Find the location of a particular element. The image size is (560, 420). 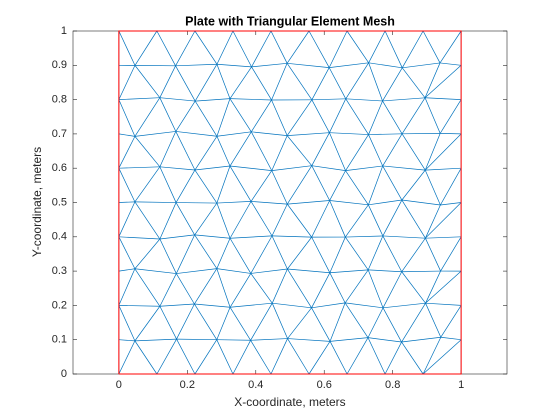

y-tick-label: 0.6 is located at coordinates (59, 168).